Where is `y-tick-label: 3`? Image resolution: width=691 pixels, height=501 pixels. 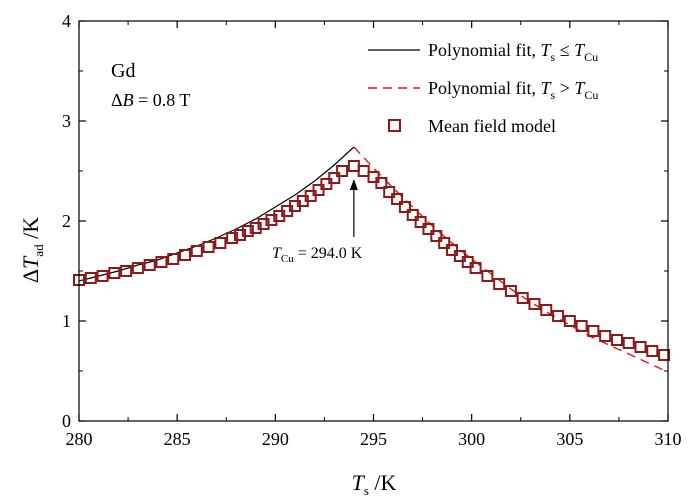 y-tick-label: 3 is located at coordinates (66, 121).